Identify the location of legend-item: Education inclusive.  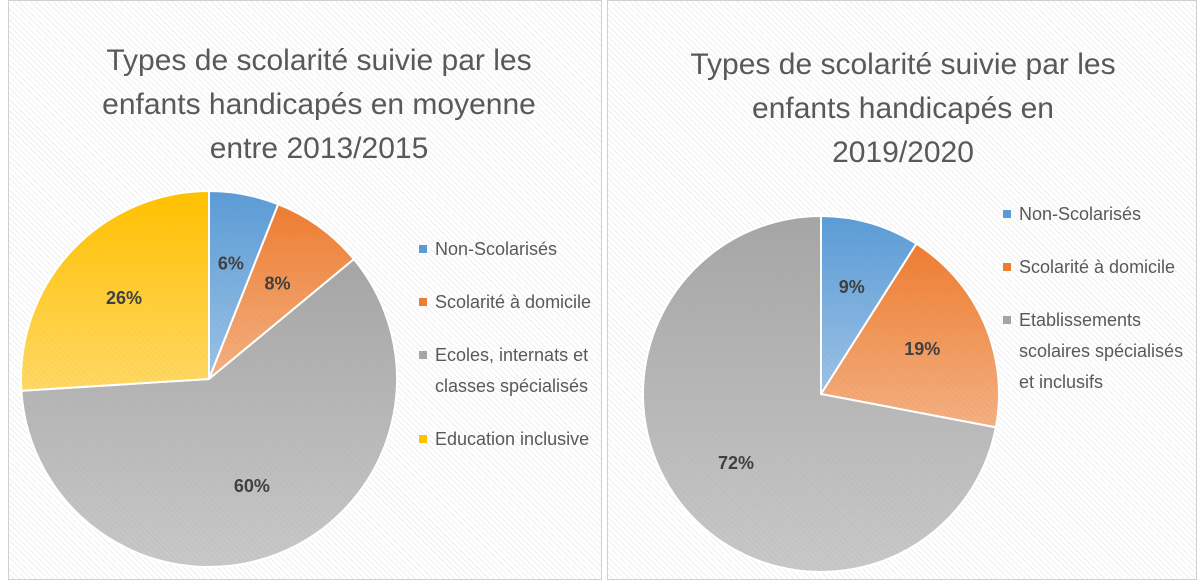
(506, 439).